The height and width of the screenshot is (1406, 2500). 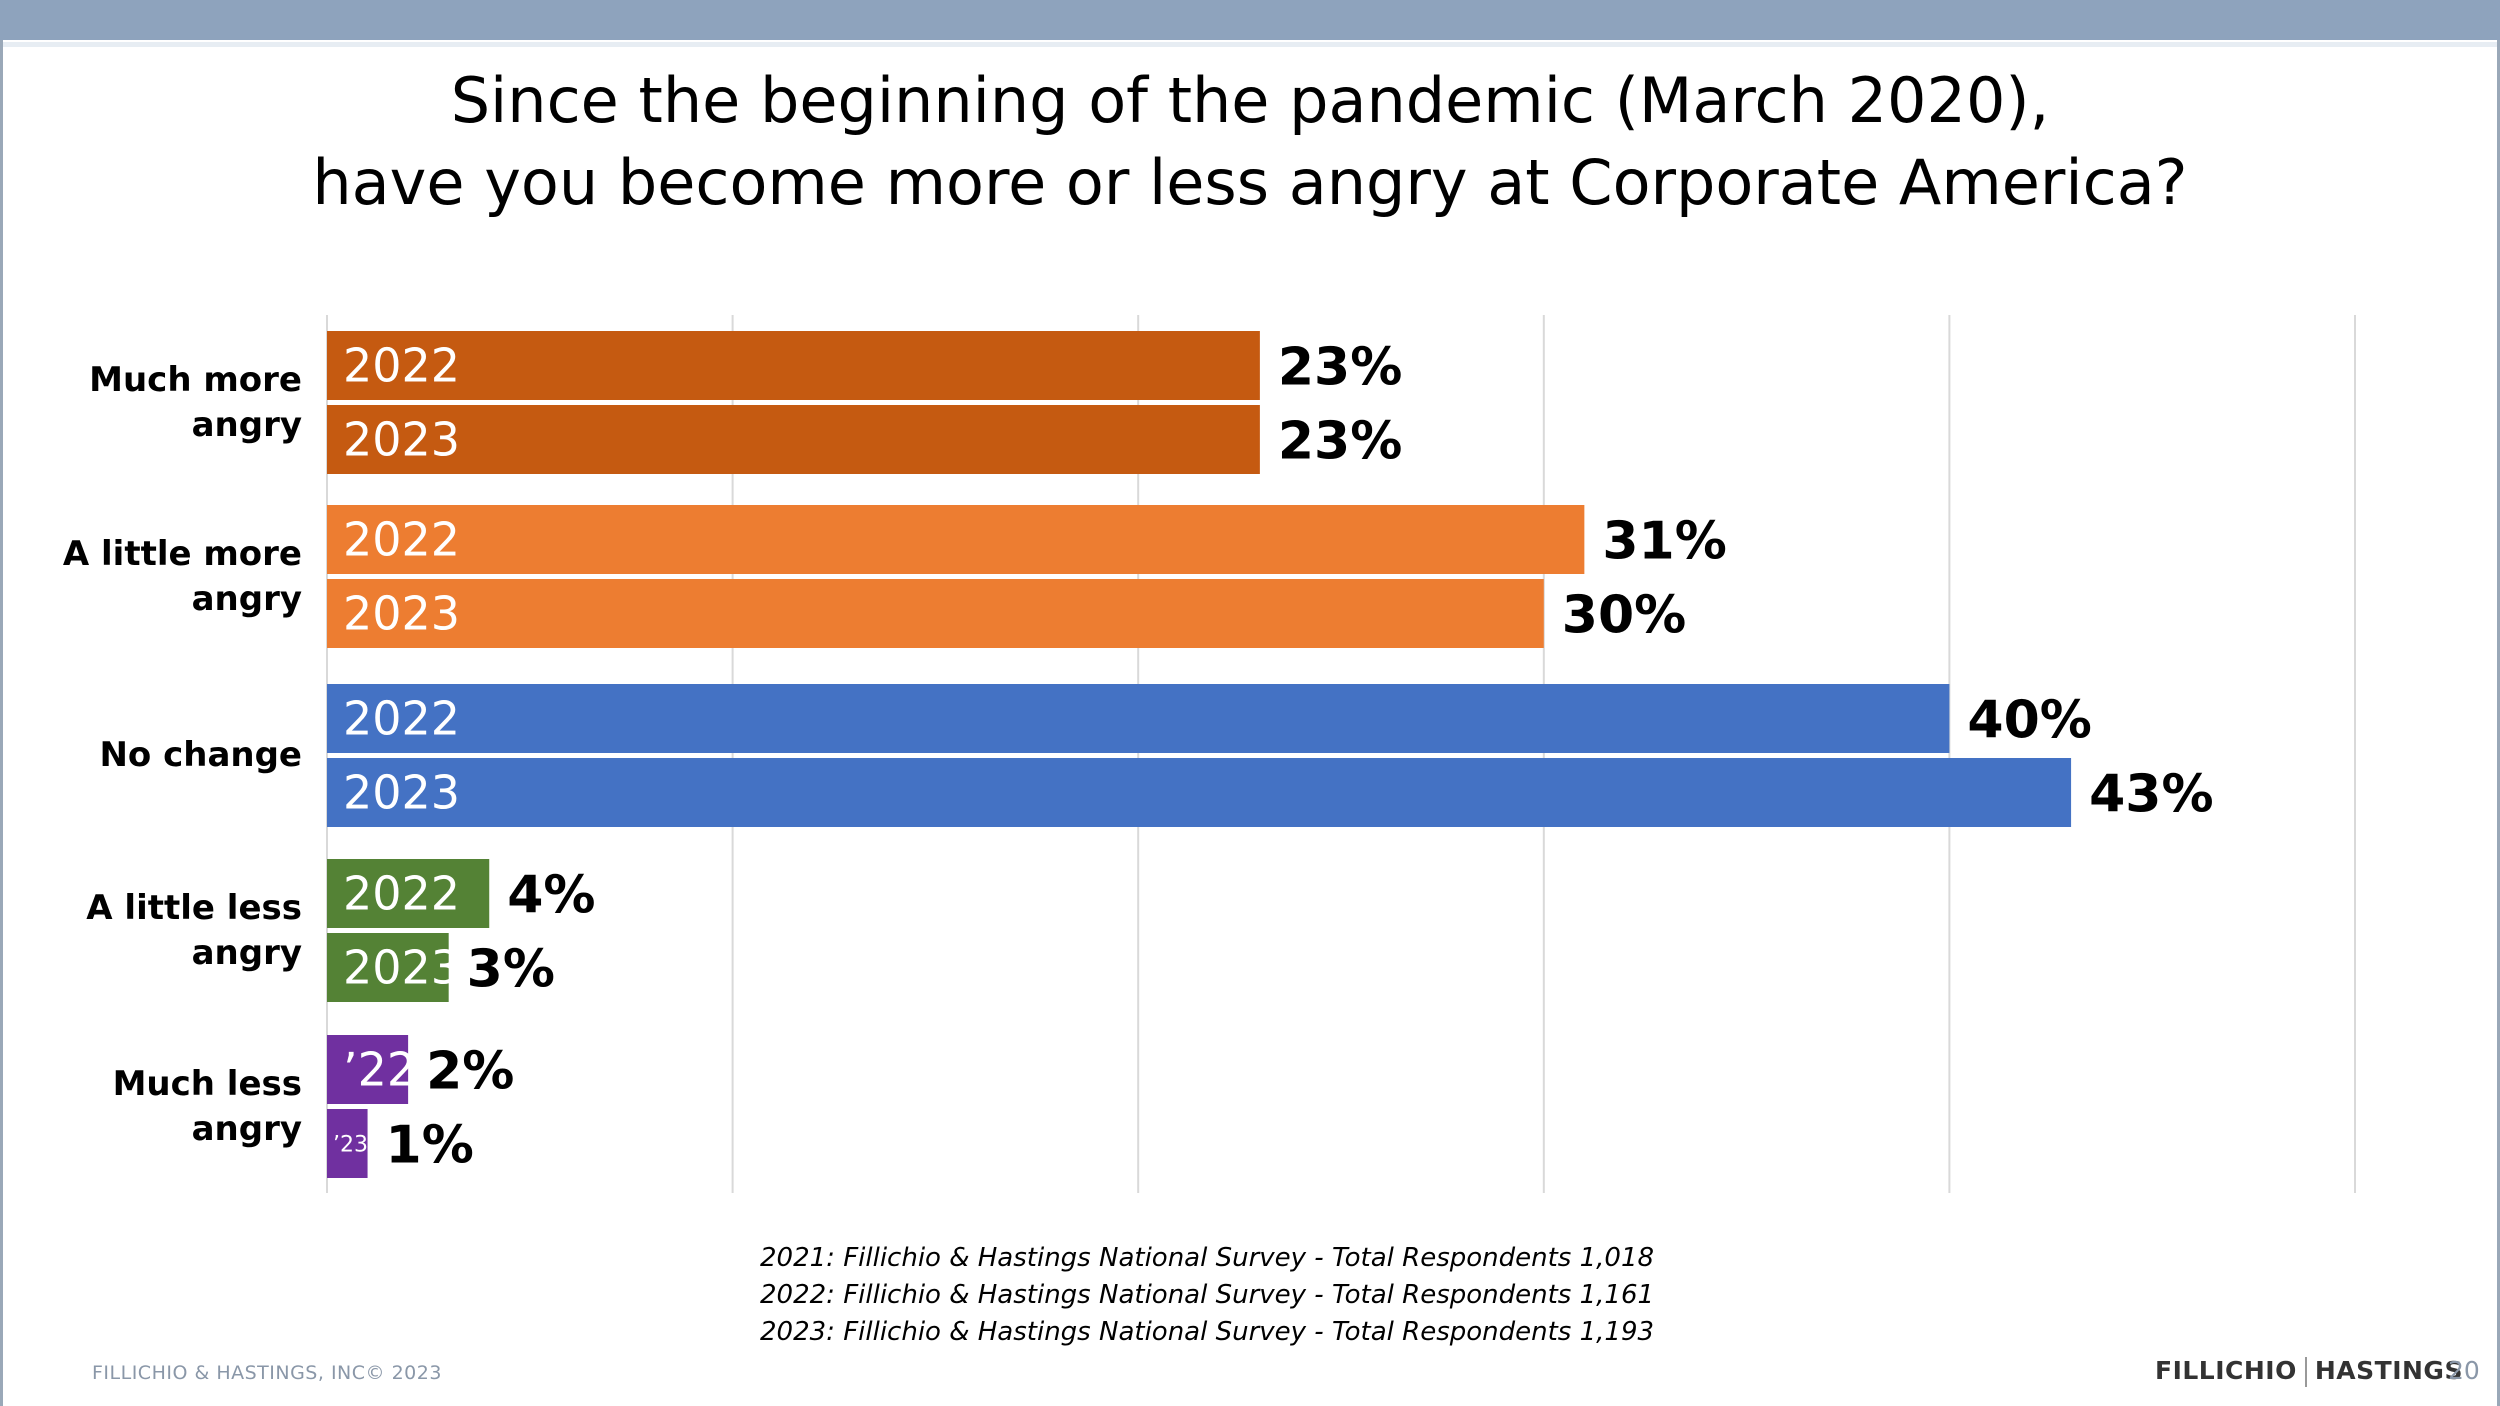 I want to click on category-label-line-1: Much more, so click(x=195, y=379).